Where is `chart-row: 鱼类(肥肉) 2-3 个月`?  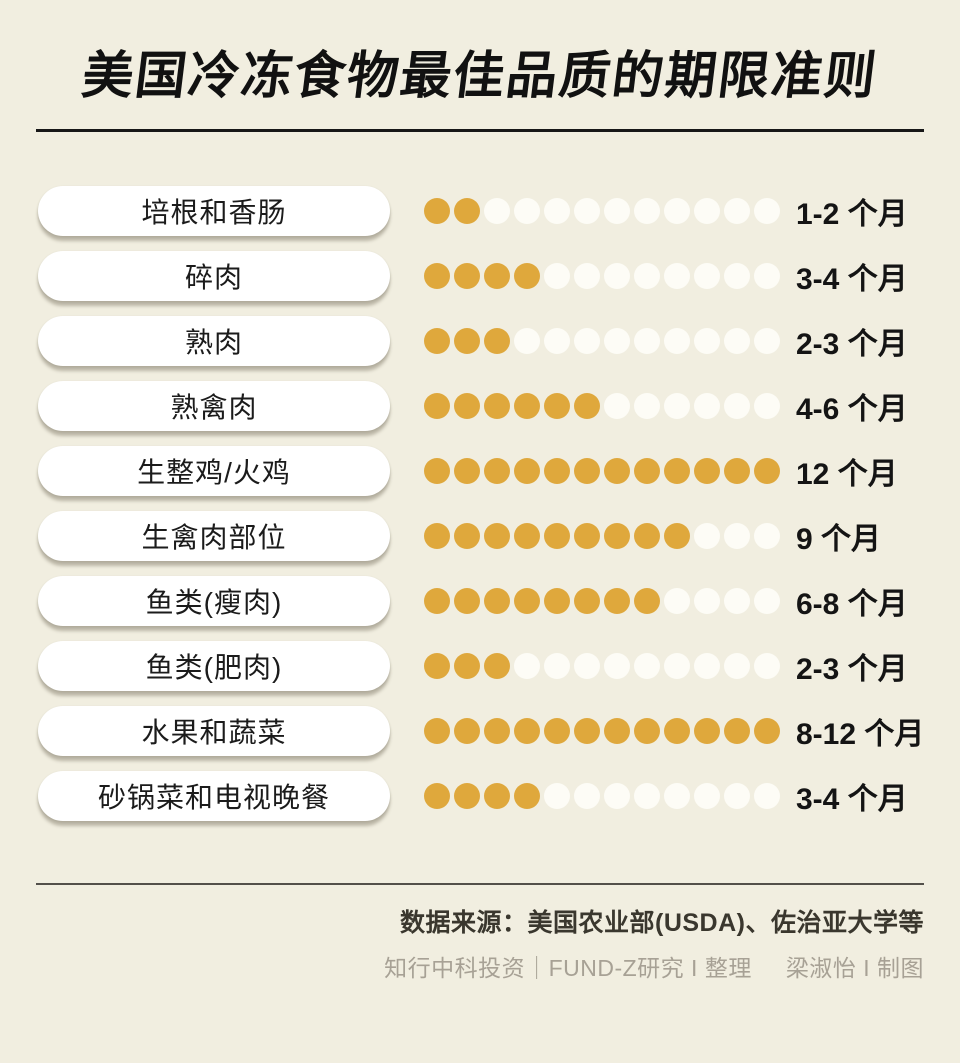 chart-row: 鱼类(肥肉) 2-3 个月 is located at coordinates (499, 666).